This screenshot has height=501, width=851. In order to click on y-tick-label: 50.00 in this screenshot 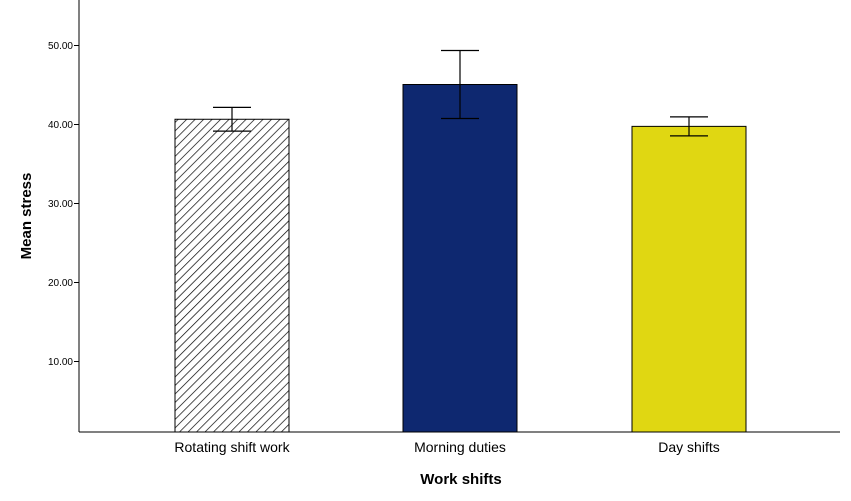, I will do `click(60, 46)`.